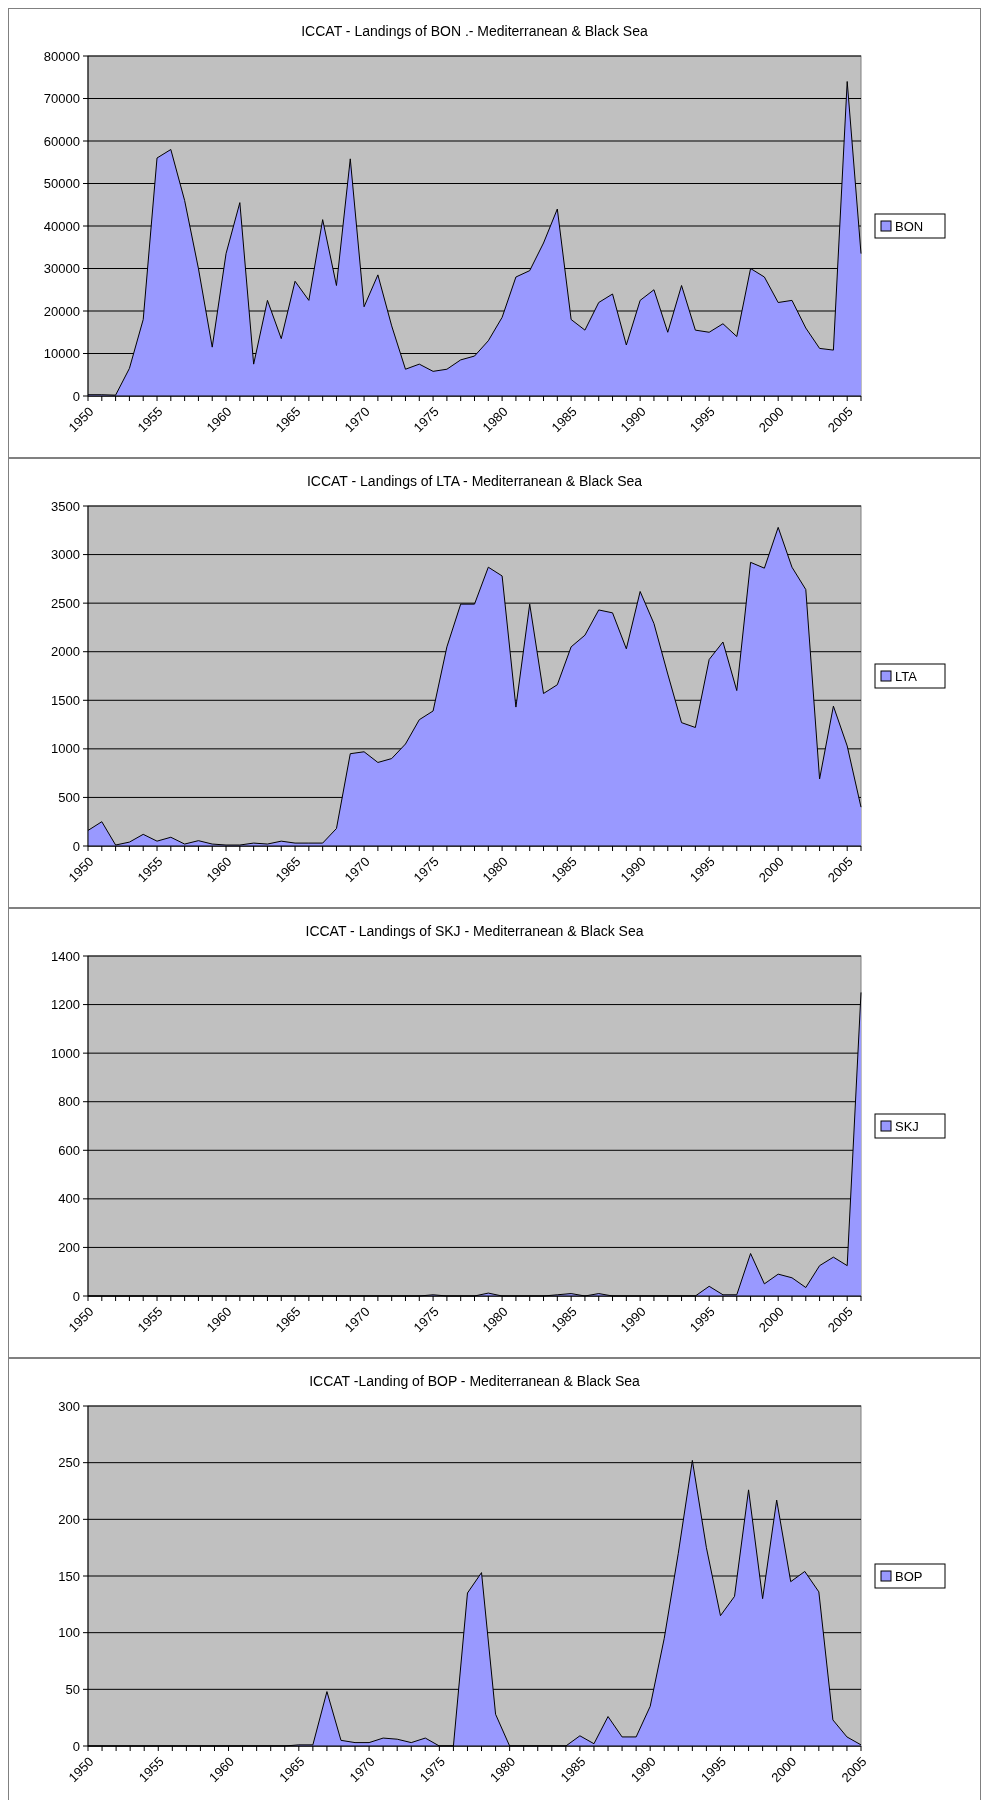 This screenshot has height=1800, width=989. Describe the element at coordinates (65, 1005) in the screenshot. I see `y-tick-label: 1200` at that location.